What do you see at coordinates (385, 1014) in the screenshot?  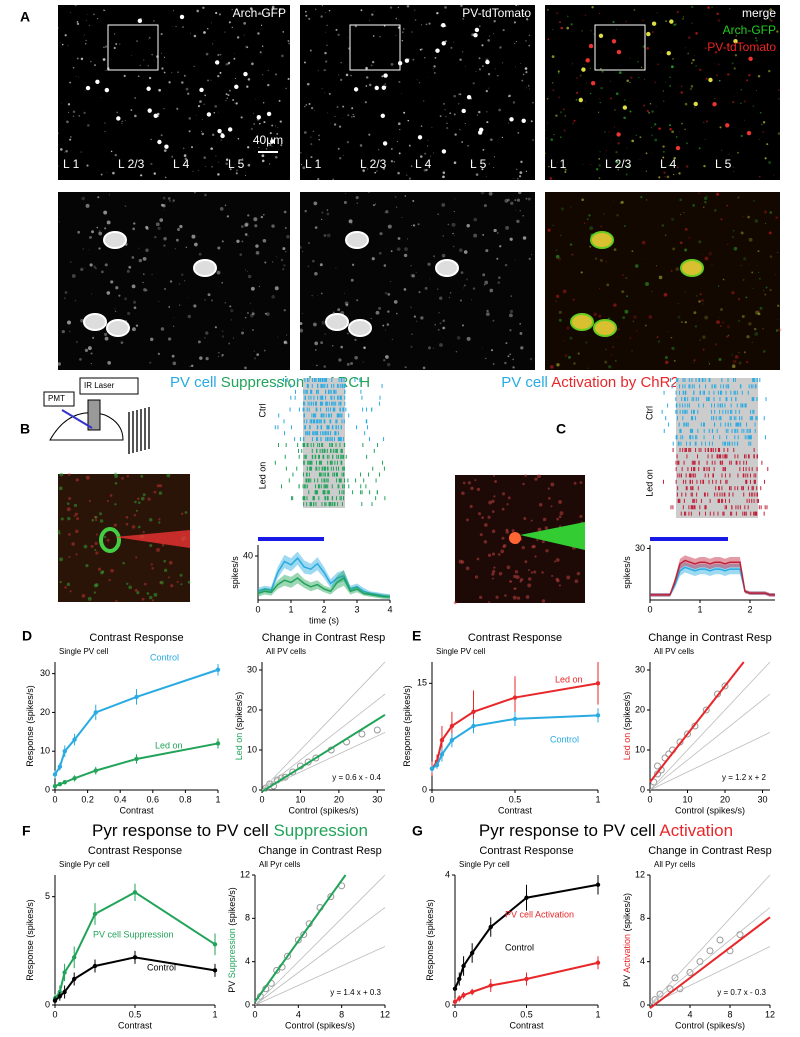 I see `x-tick-label: 12` at bounding box center [385, 1014].